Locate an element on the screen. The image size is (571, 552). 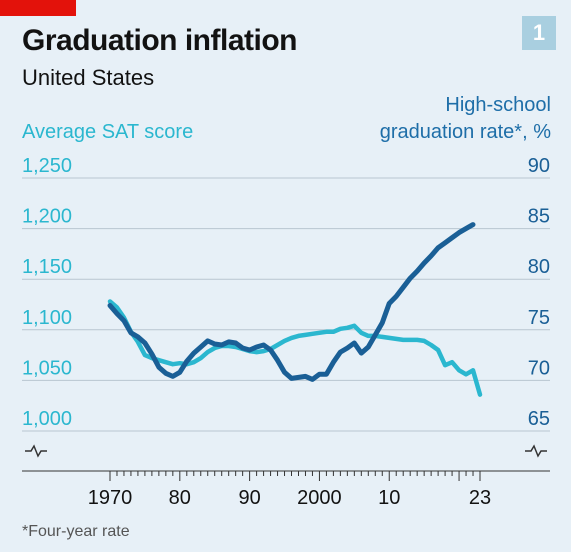
brand-red-tag is located at coordinates (38, 8).